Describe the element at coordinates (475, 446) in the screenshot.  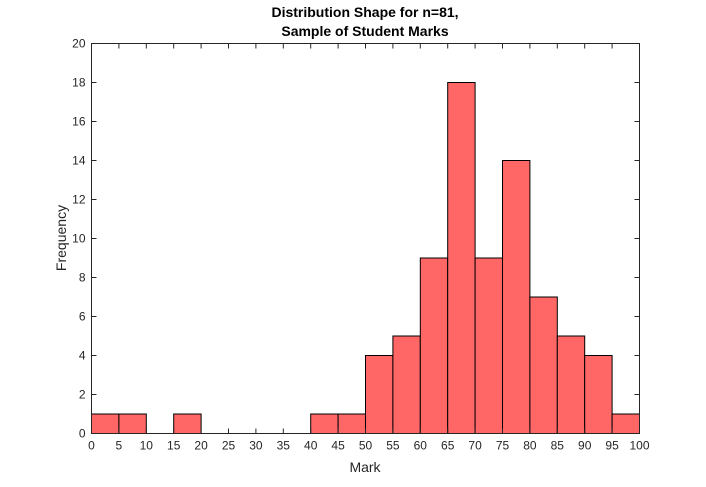
I see `x-tick-label: 70` at that location.